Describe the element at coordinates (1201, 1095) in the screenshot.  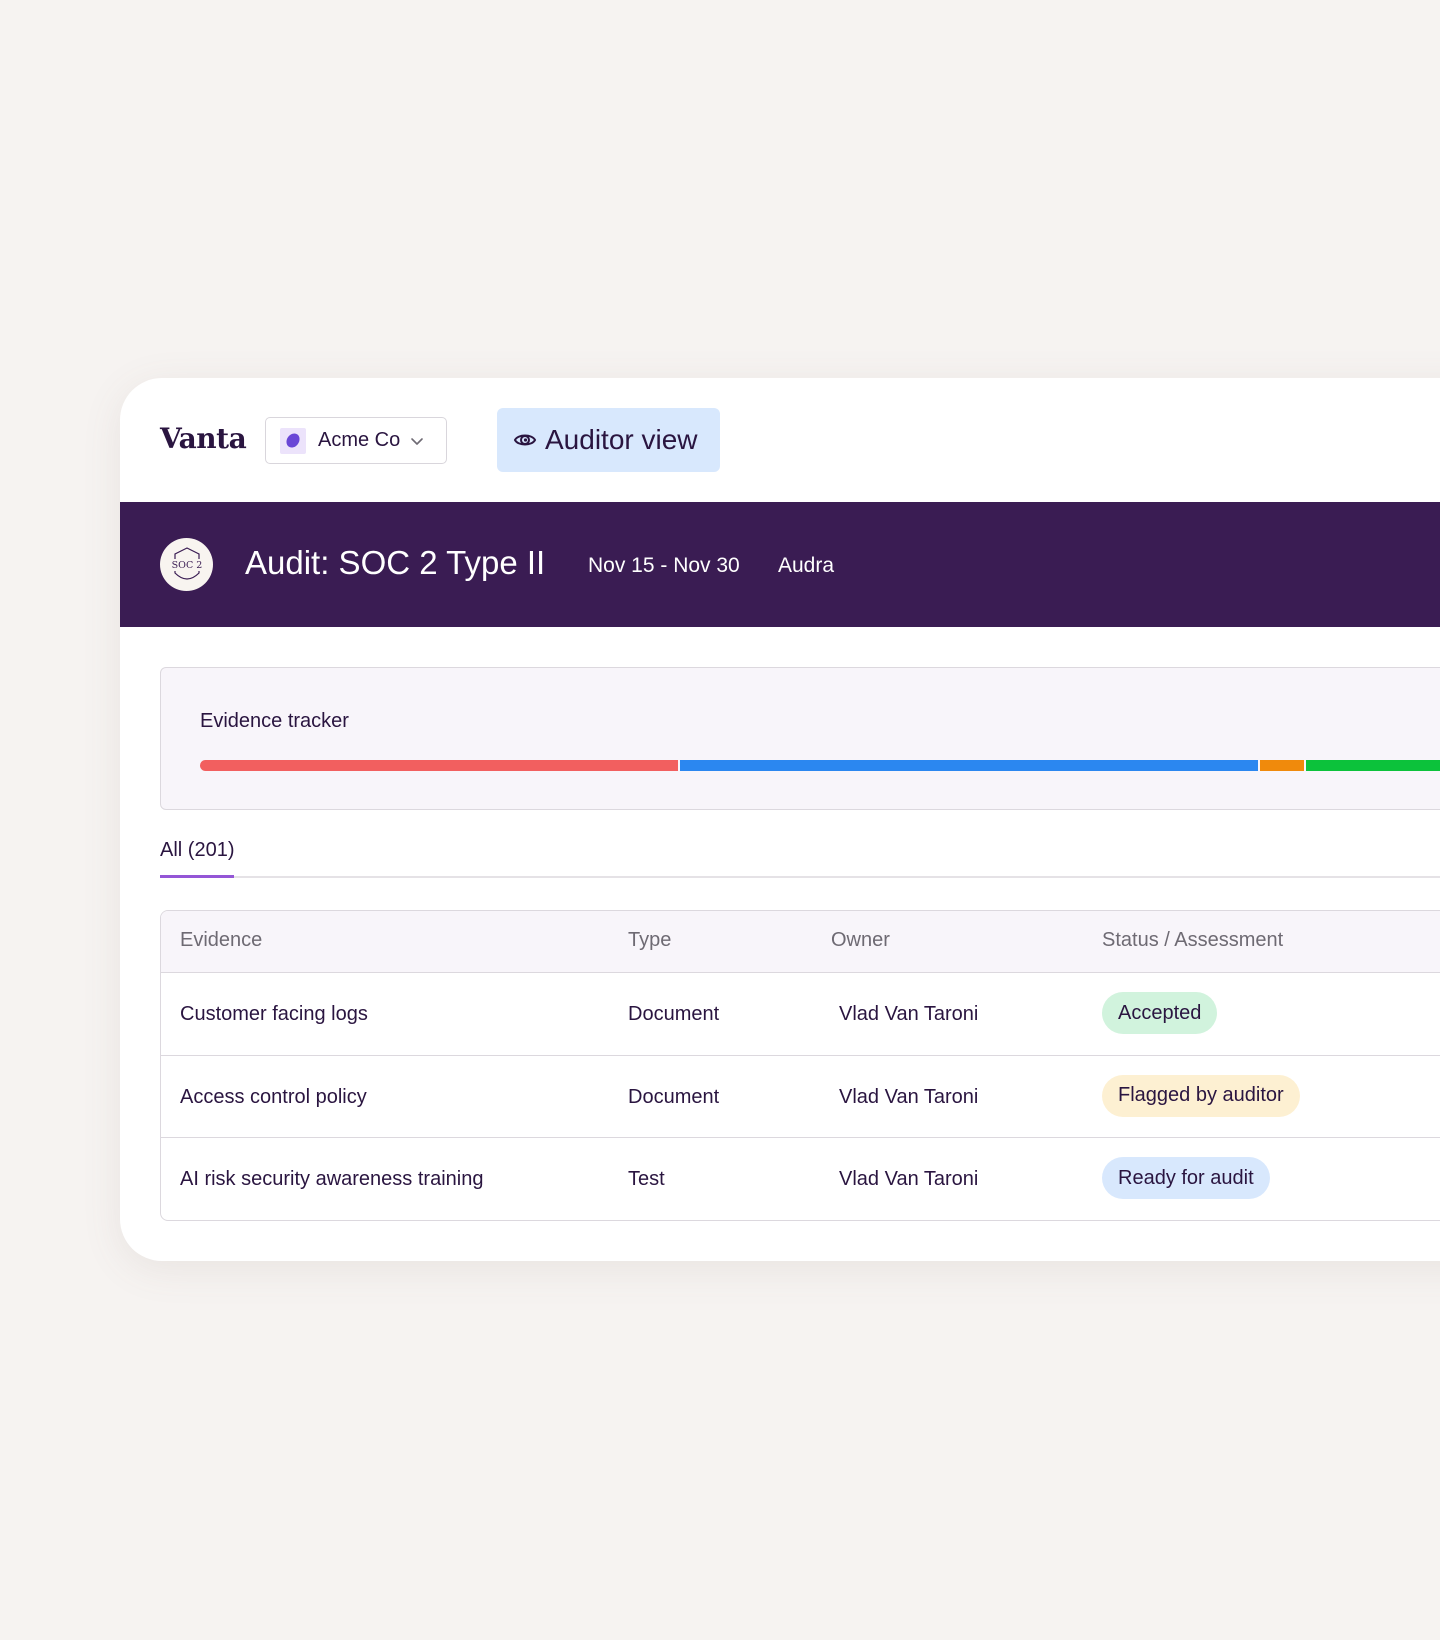
I see `status-badge: Flagged by auditor` at that location.